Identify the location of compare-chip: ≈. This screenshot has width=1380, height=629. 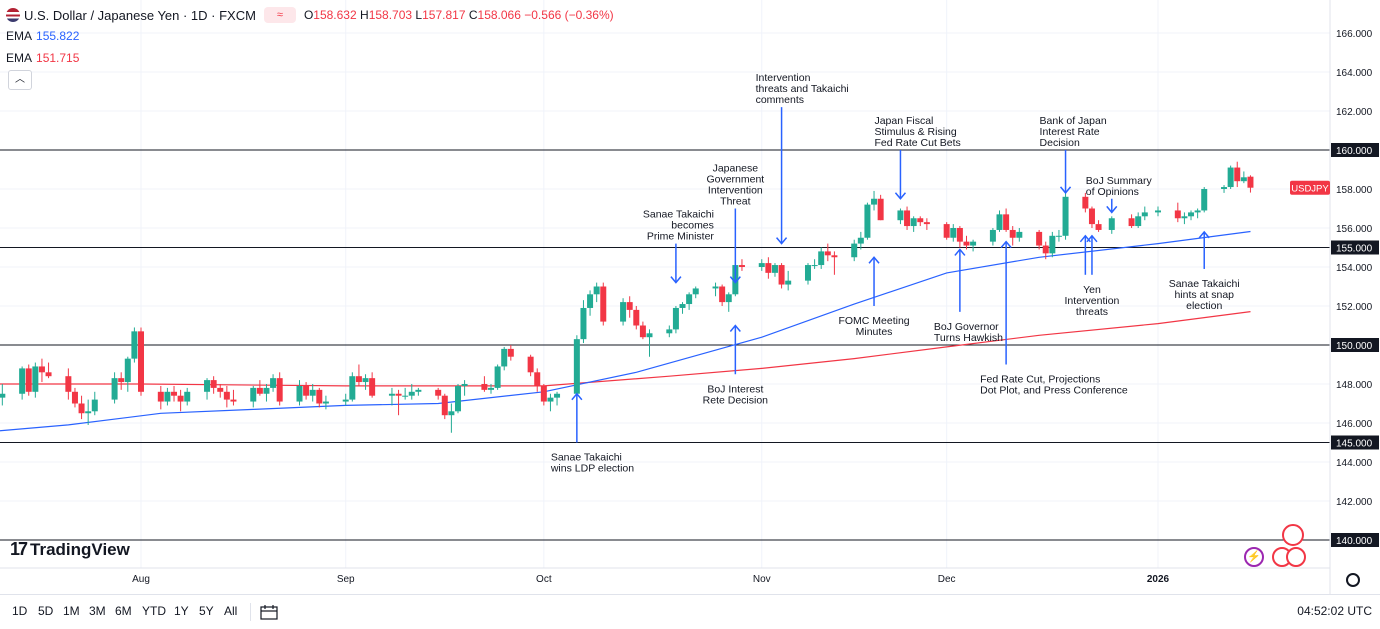
(279, 15).